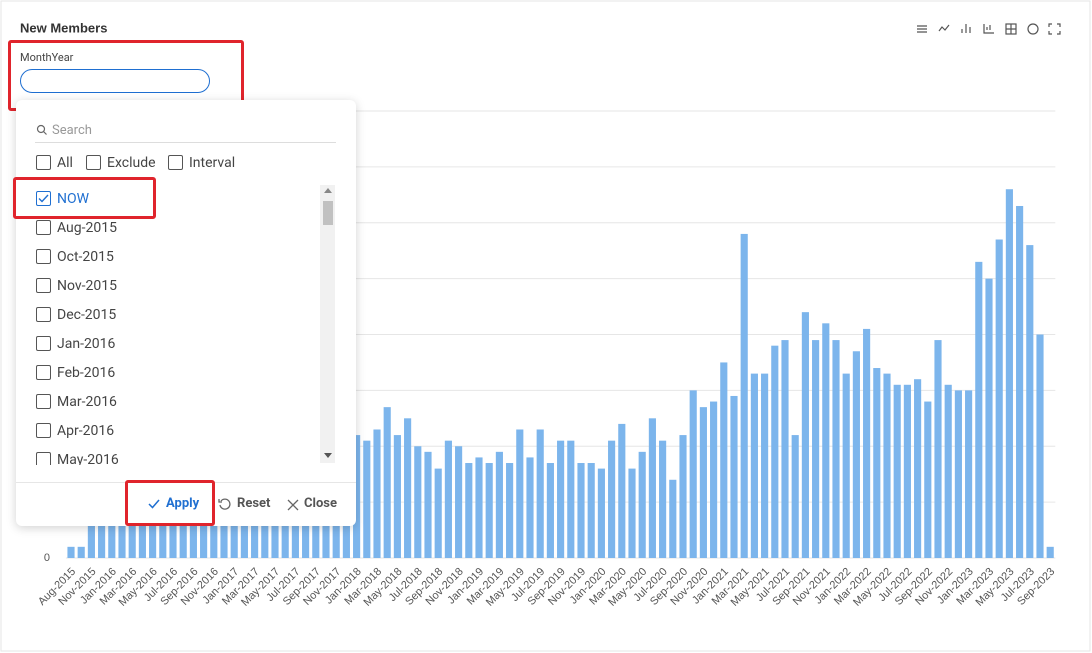  Describe the element at coordinates (944, 28) in the screenshot. I see `icon-trend` at that location.